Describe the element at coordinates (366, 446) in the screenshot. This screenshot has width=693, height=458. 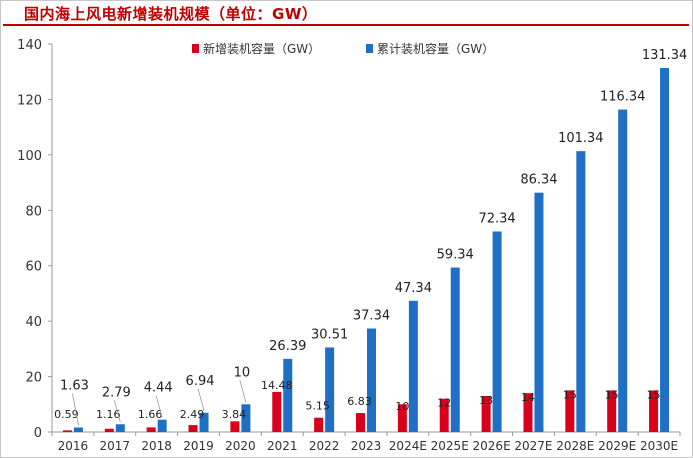
I see `x-tick-label: 2023` at that location.